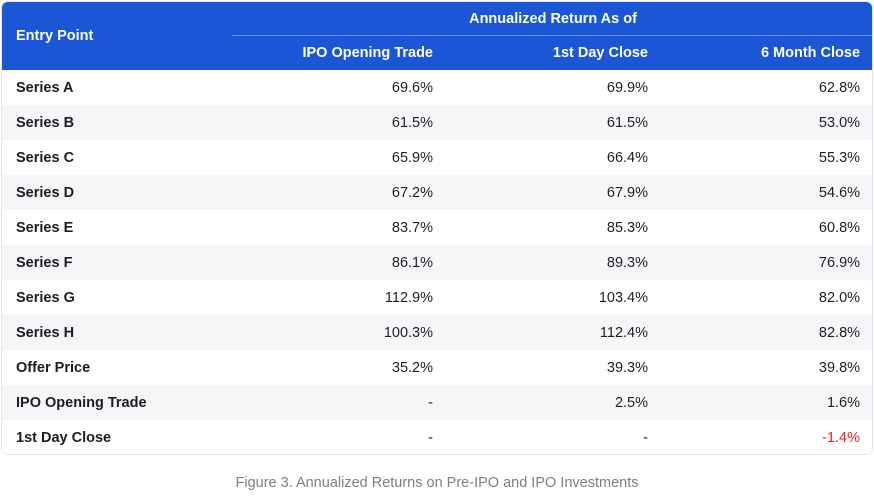  What do you see at coordinates (767, 437) in the screenshot?
I see `return-value-cell: -1.4%` at bounding box center [767, 437].